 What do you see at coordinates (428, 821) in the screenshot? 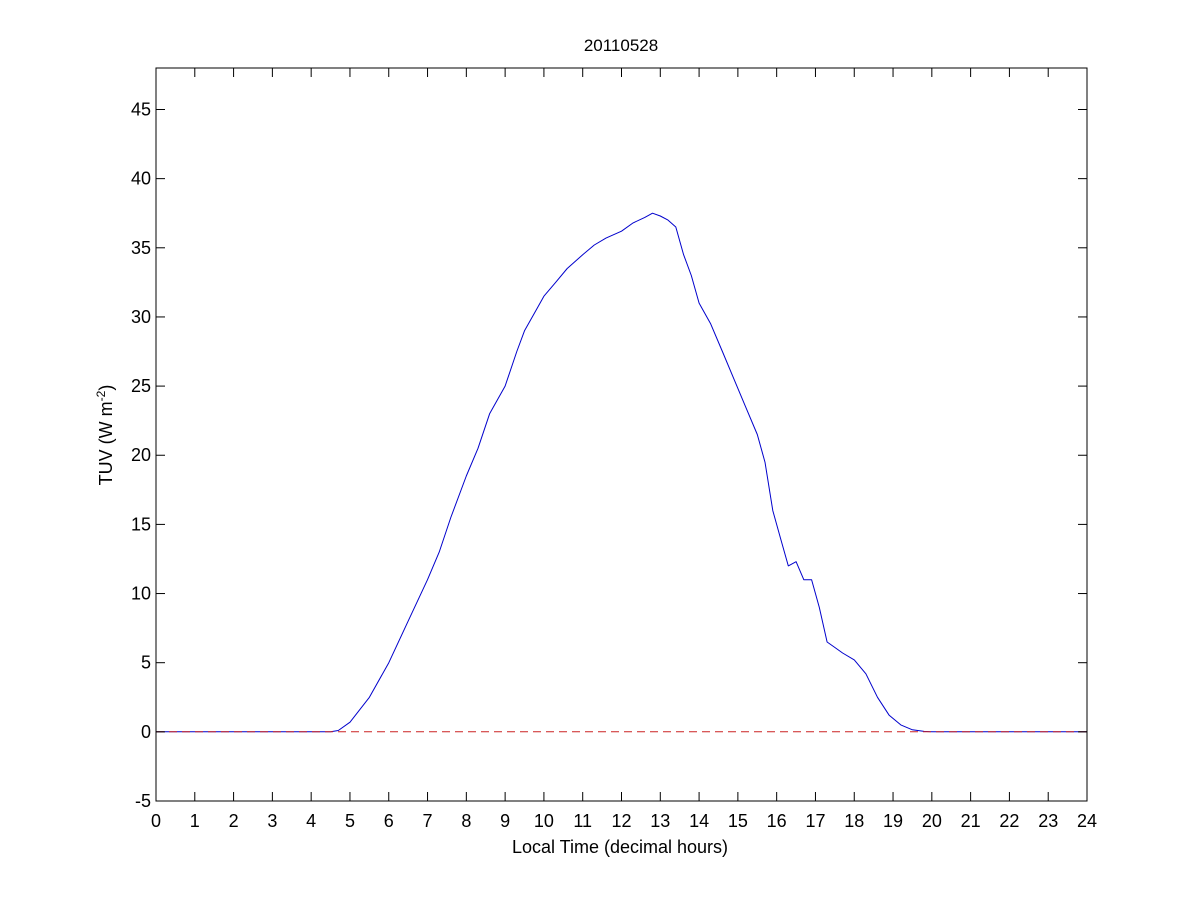
I see `x-tick-label: 7` at bounding box center [428, 821].